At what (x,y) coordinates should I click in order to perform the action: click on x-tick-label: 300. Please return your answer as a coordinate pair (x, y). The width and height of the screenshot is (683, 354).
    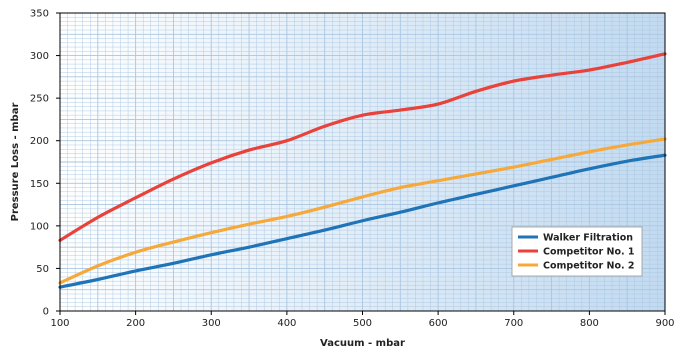
    Looking at the image, I should click on (211, 323).